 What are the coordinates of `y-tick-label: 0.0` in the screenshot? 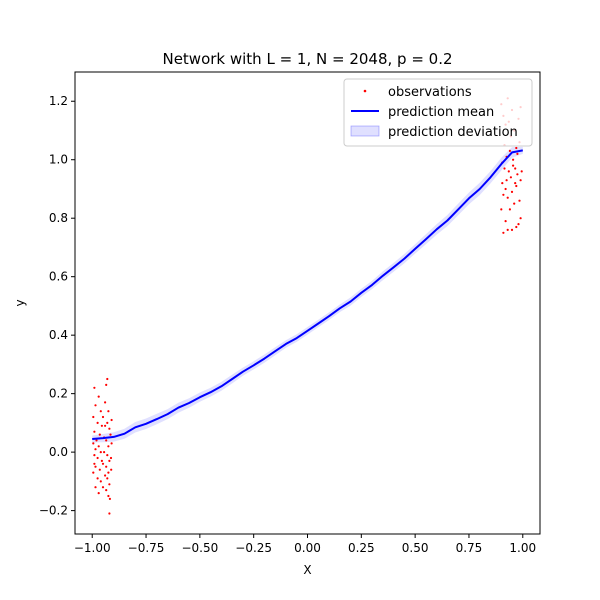 It's located at (58, 452).